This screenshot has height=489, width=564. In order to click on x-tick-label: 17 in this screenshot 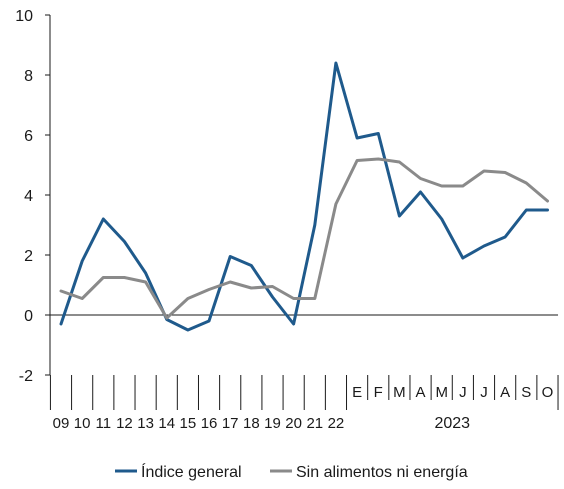, I will do `click(230, 423)`.